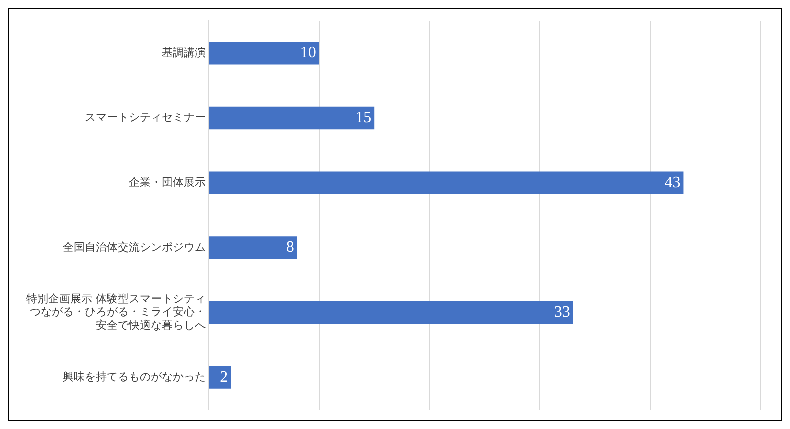 The width and height of the screenshot is (790, 429). What do you see at coordinates (134, 247) in the screenshot?
I see `y-tick-label: 全国自治体交流シンポジウム` at bounding box center [134, 247].